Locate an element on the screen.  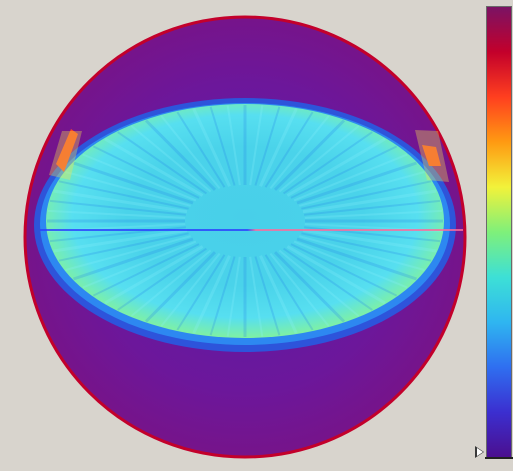
slice-line is located at coordinates (251, 230).